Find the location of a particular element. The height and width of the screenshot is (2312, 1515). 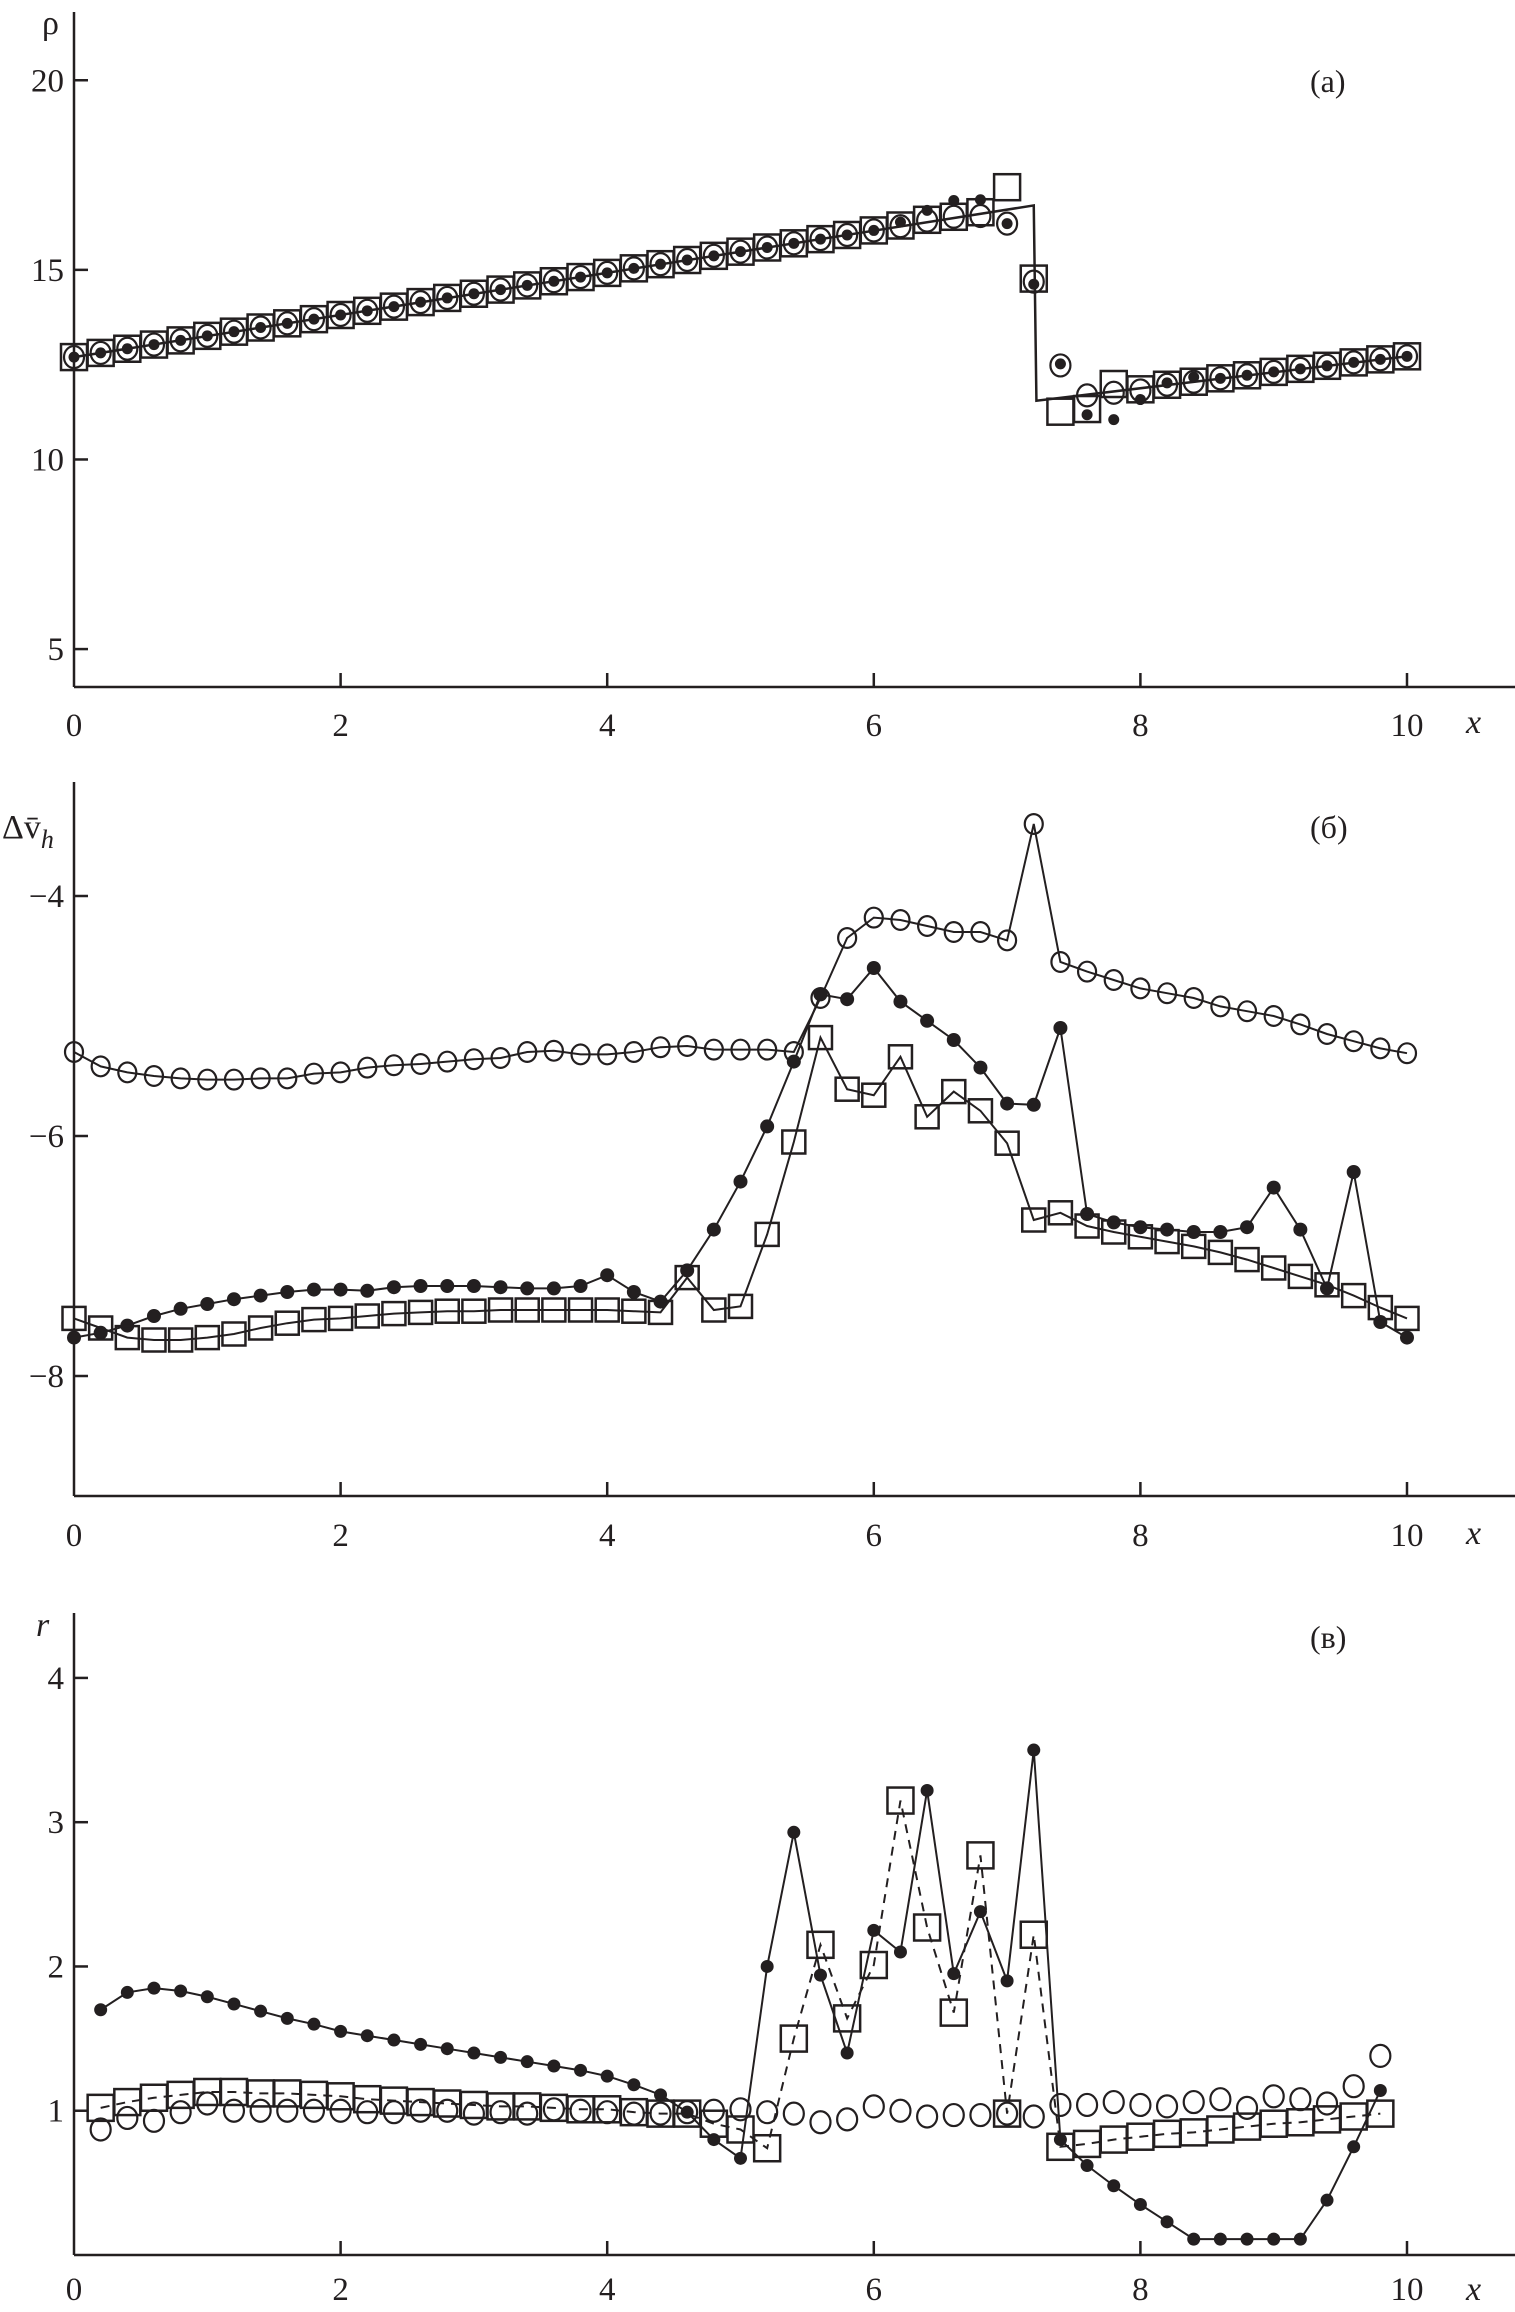

y-tick-label: −6 is located at coordinates (46, 1137).